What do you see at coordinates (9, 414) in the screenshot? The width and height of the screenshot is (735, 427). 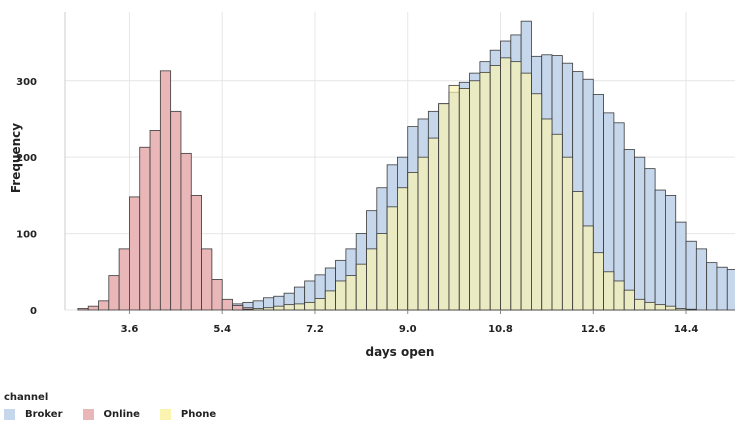 I see `legend-swatch-broker` at bounding box center [9, 414].